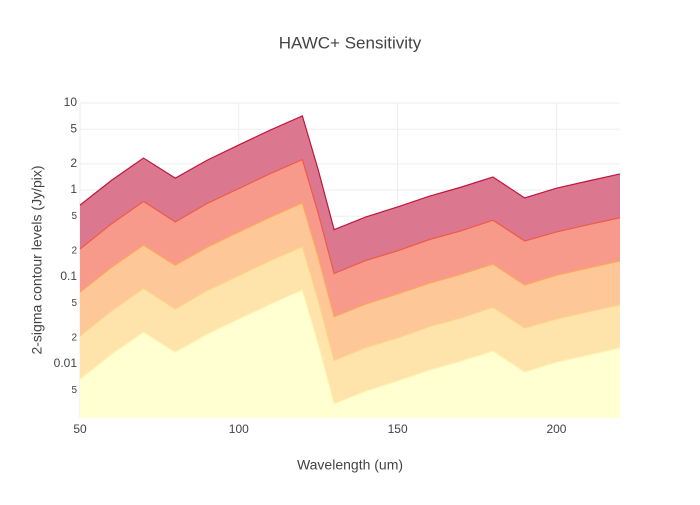  I want to click on y-tick-label: 0.1, so click(68, 276).